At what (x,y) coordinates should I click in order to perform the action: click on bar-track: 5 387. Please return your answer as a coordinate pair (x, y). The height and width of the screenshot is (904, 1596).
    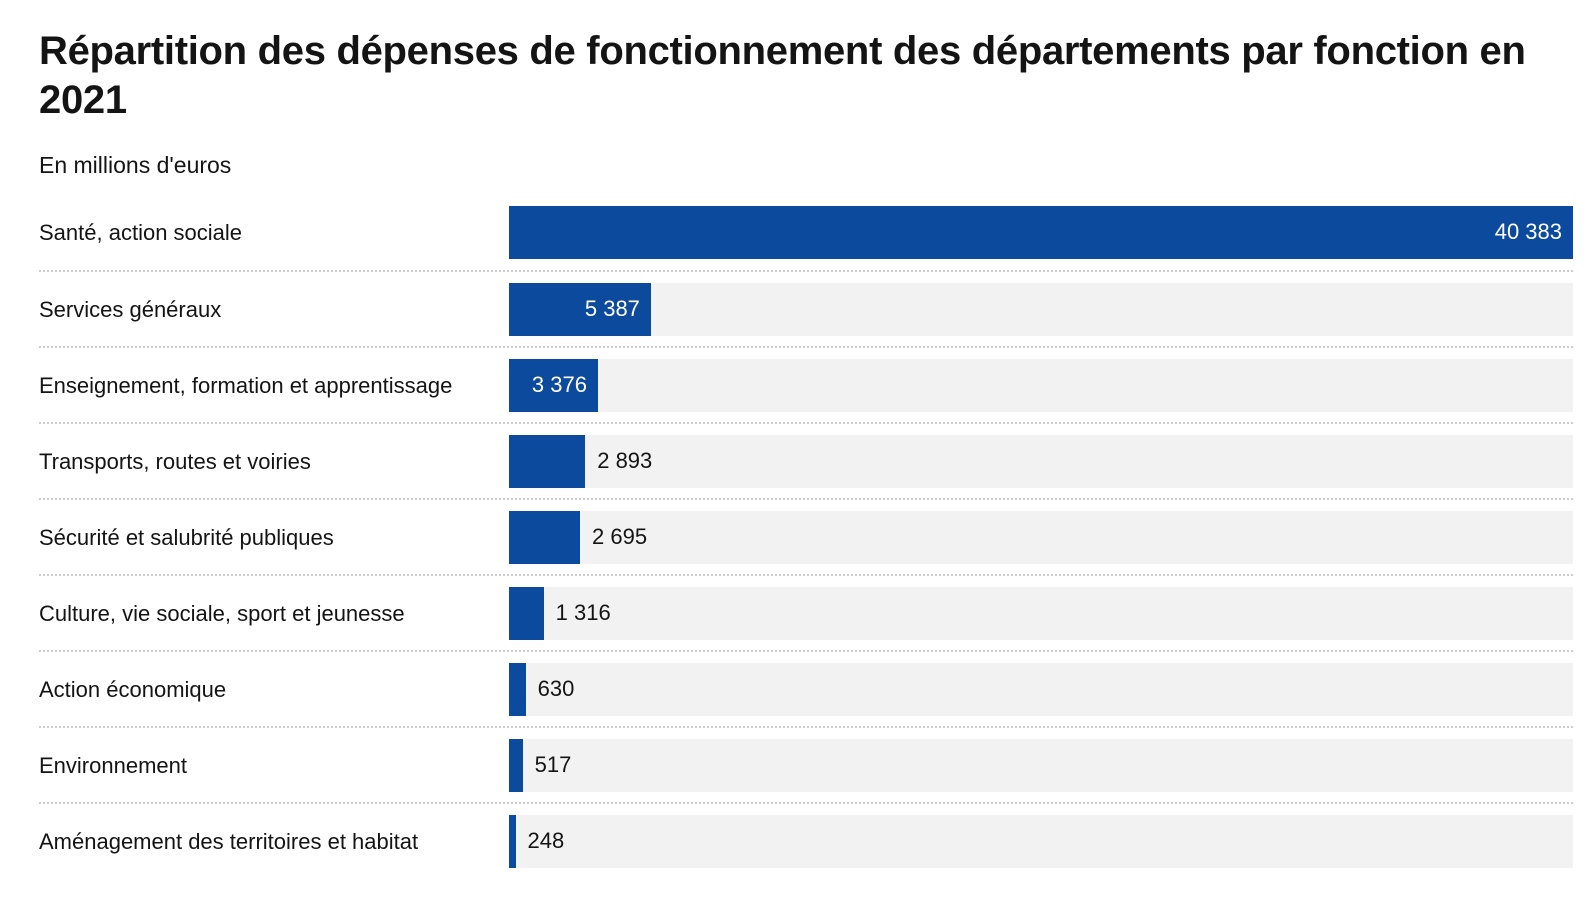
    Looking at the image, I should click on (1041, 309).